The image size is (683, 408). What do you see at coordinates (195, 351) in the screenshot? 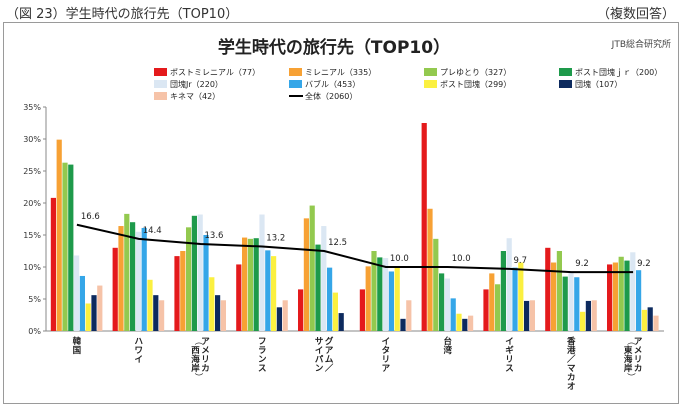
I see `x-label-char: 西` at bounding box center [195, 351].